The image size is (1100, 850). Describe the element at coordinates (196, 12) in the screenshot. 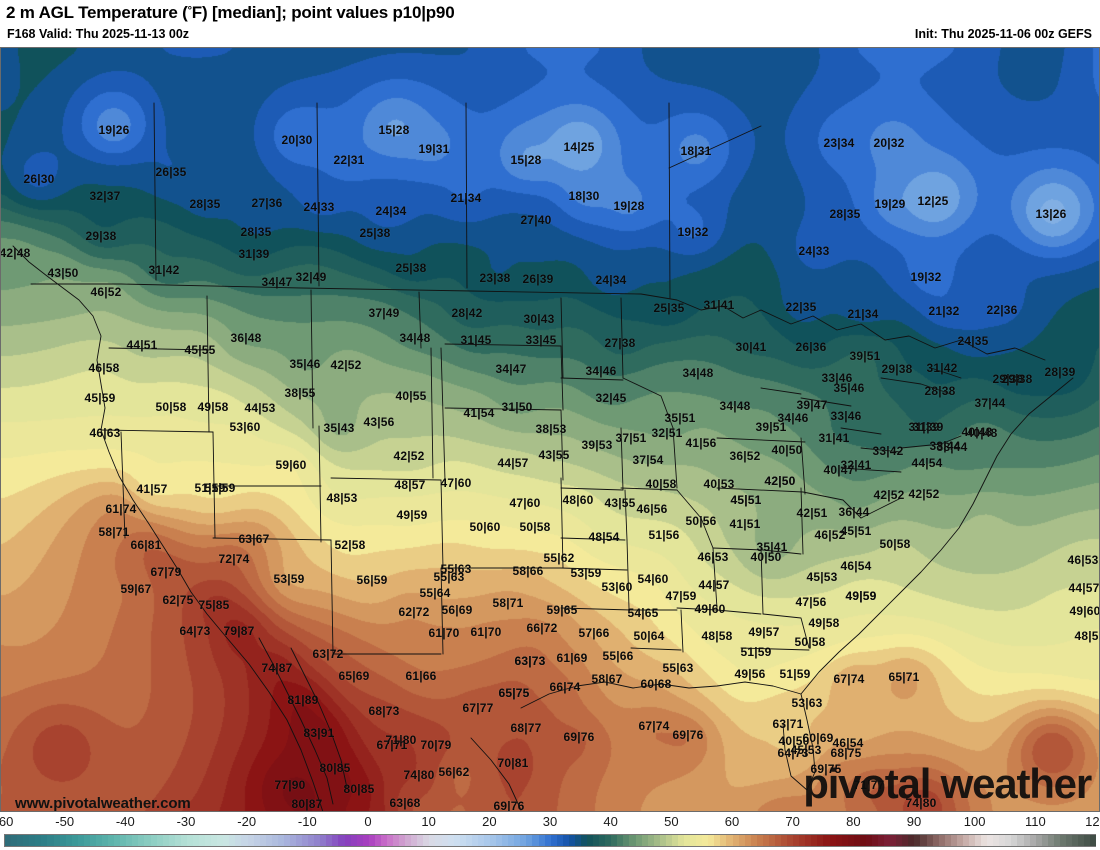

I see `title-unit: F` at that location.